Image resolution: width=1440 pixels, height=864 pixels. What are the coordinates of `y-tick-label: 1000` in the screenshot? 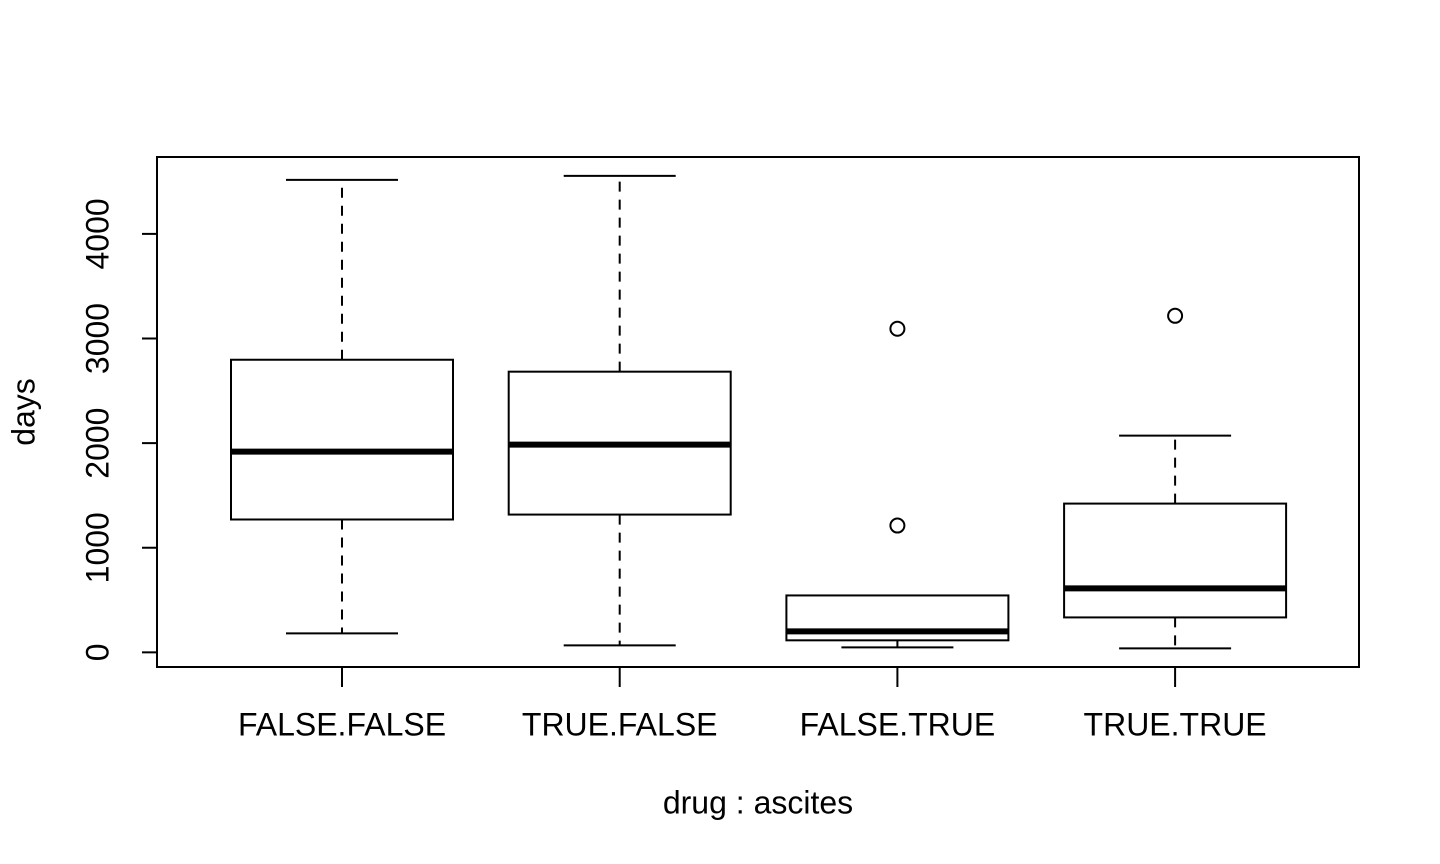 It's located at (97, 547).